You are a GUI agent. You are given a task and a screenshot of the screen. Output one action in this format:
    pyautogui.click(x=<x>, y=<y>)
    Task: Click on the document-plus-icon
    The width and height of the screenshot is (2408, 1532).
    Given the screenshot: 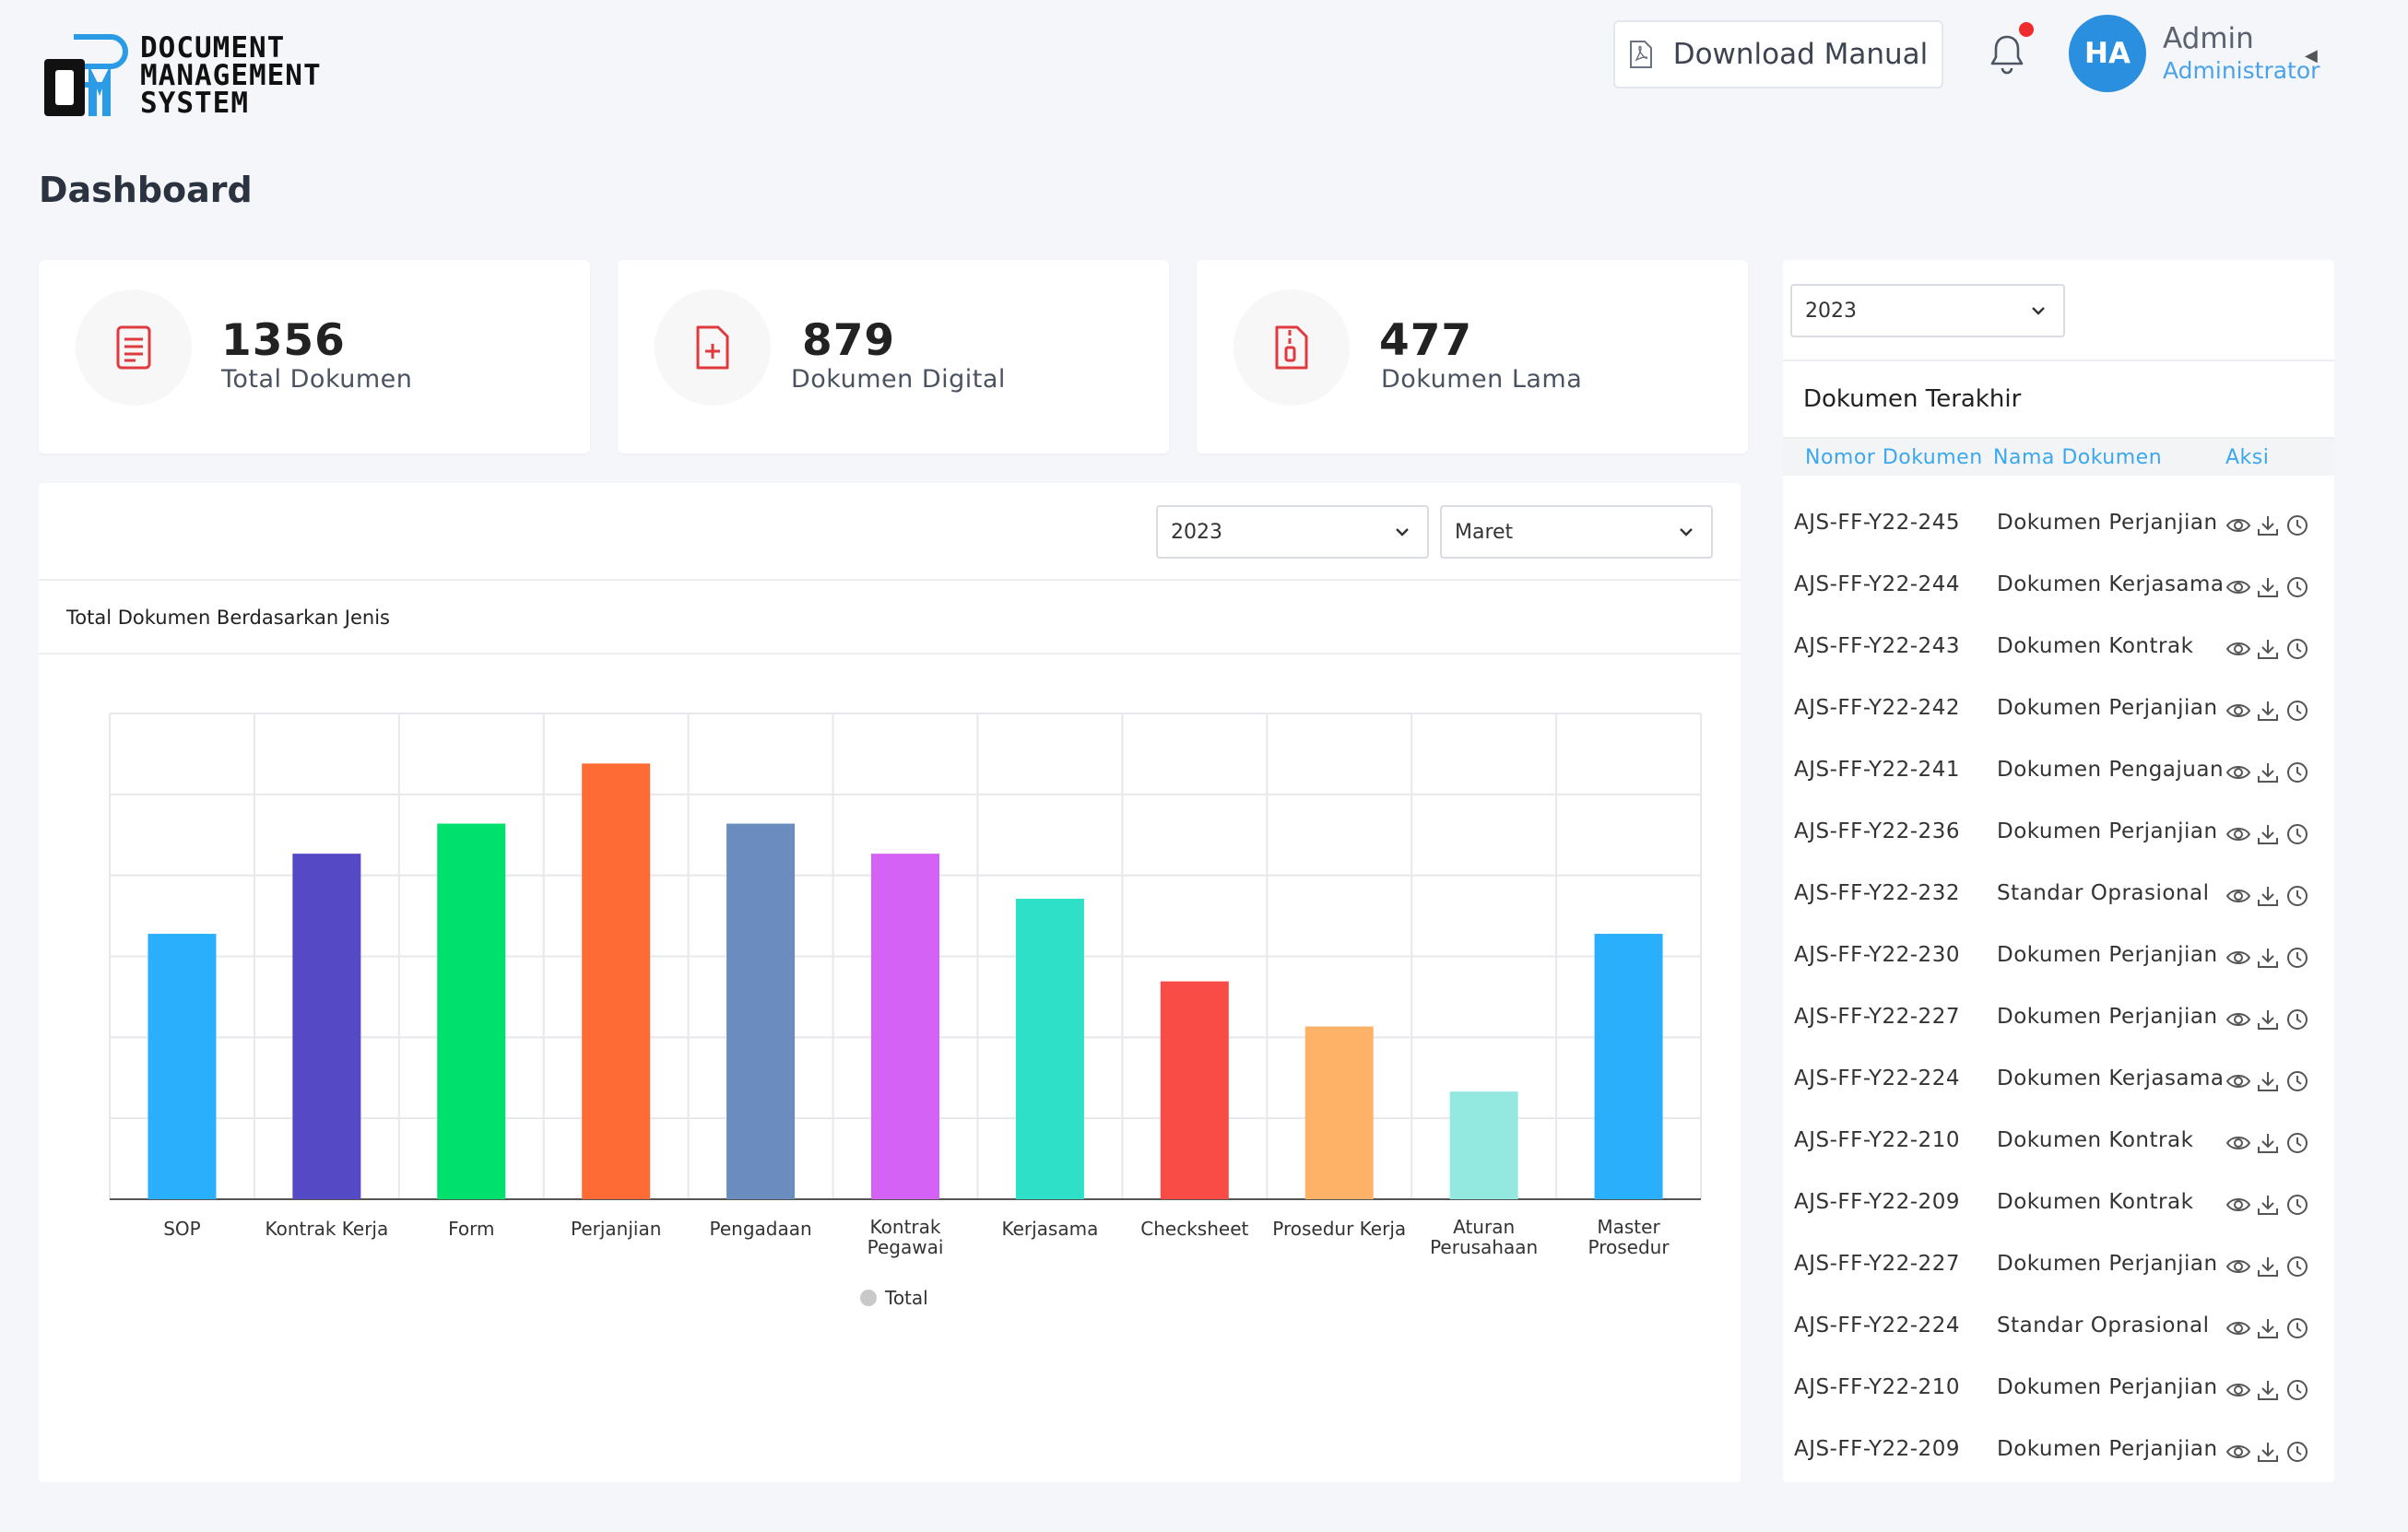 What is the action you would take?
    pyautogui.click(x=713, y=347)
    